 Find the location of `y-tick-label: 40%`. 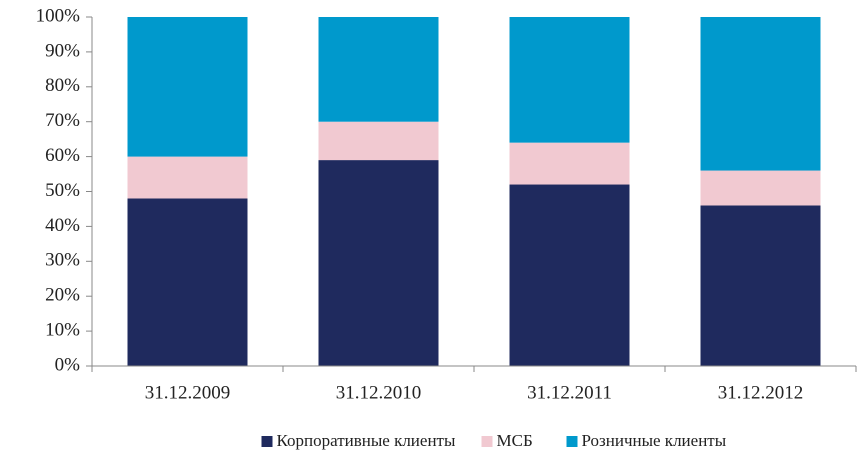

y-tick-label: 40% is located at coordinates (62, 225).